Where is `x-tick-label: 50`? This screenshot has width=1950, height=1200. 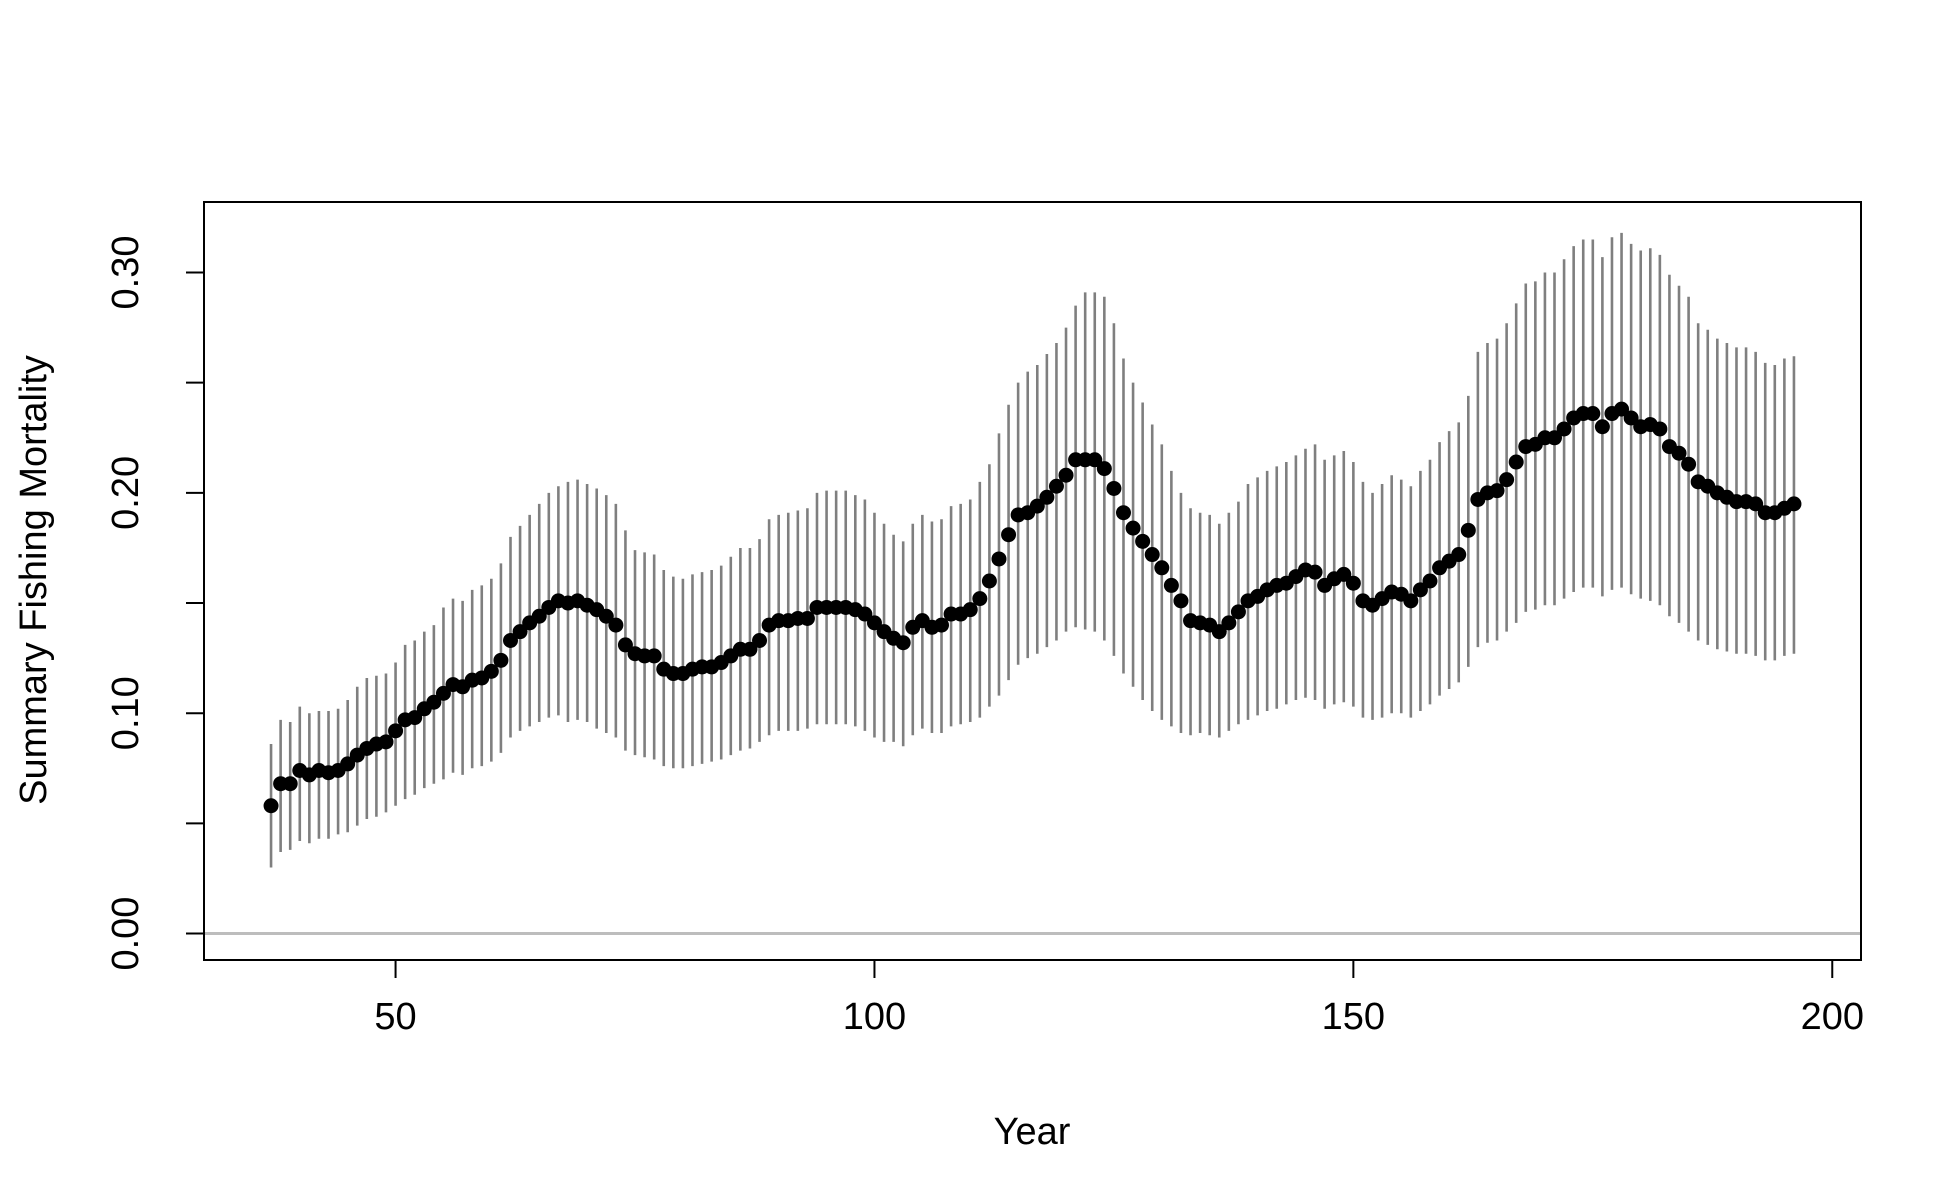 x-tick-label: 50 is located at coordinates (395, 1017).